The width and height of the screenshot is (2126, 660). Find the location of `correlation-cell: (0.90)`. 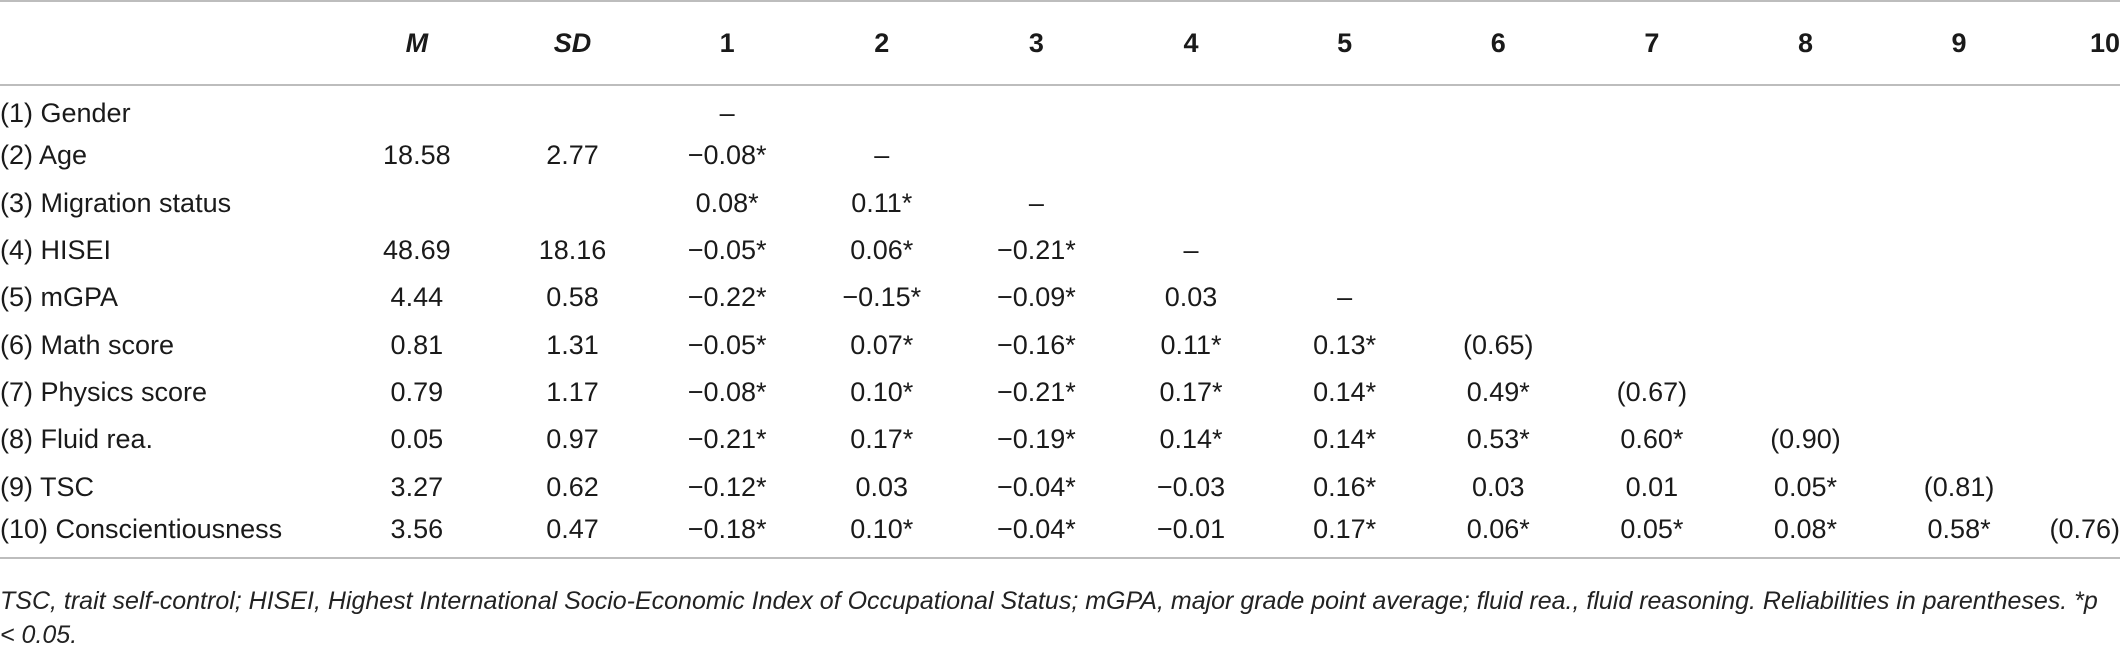

correlation-cell: (0.90) is located at coordinates (1805, 439).